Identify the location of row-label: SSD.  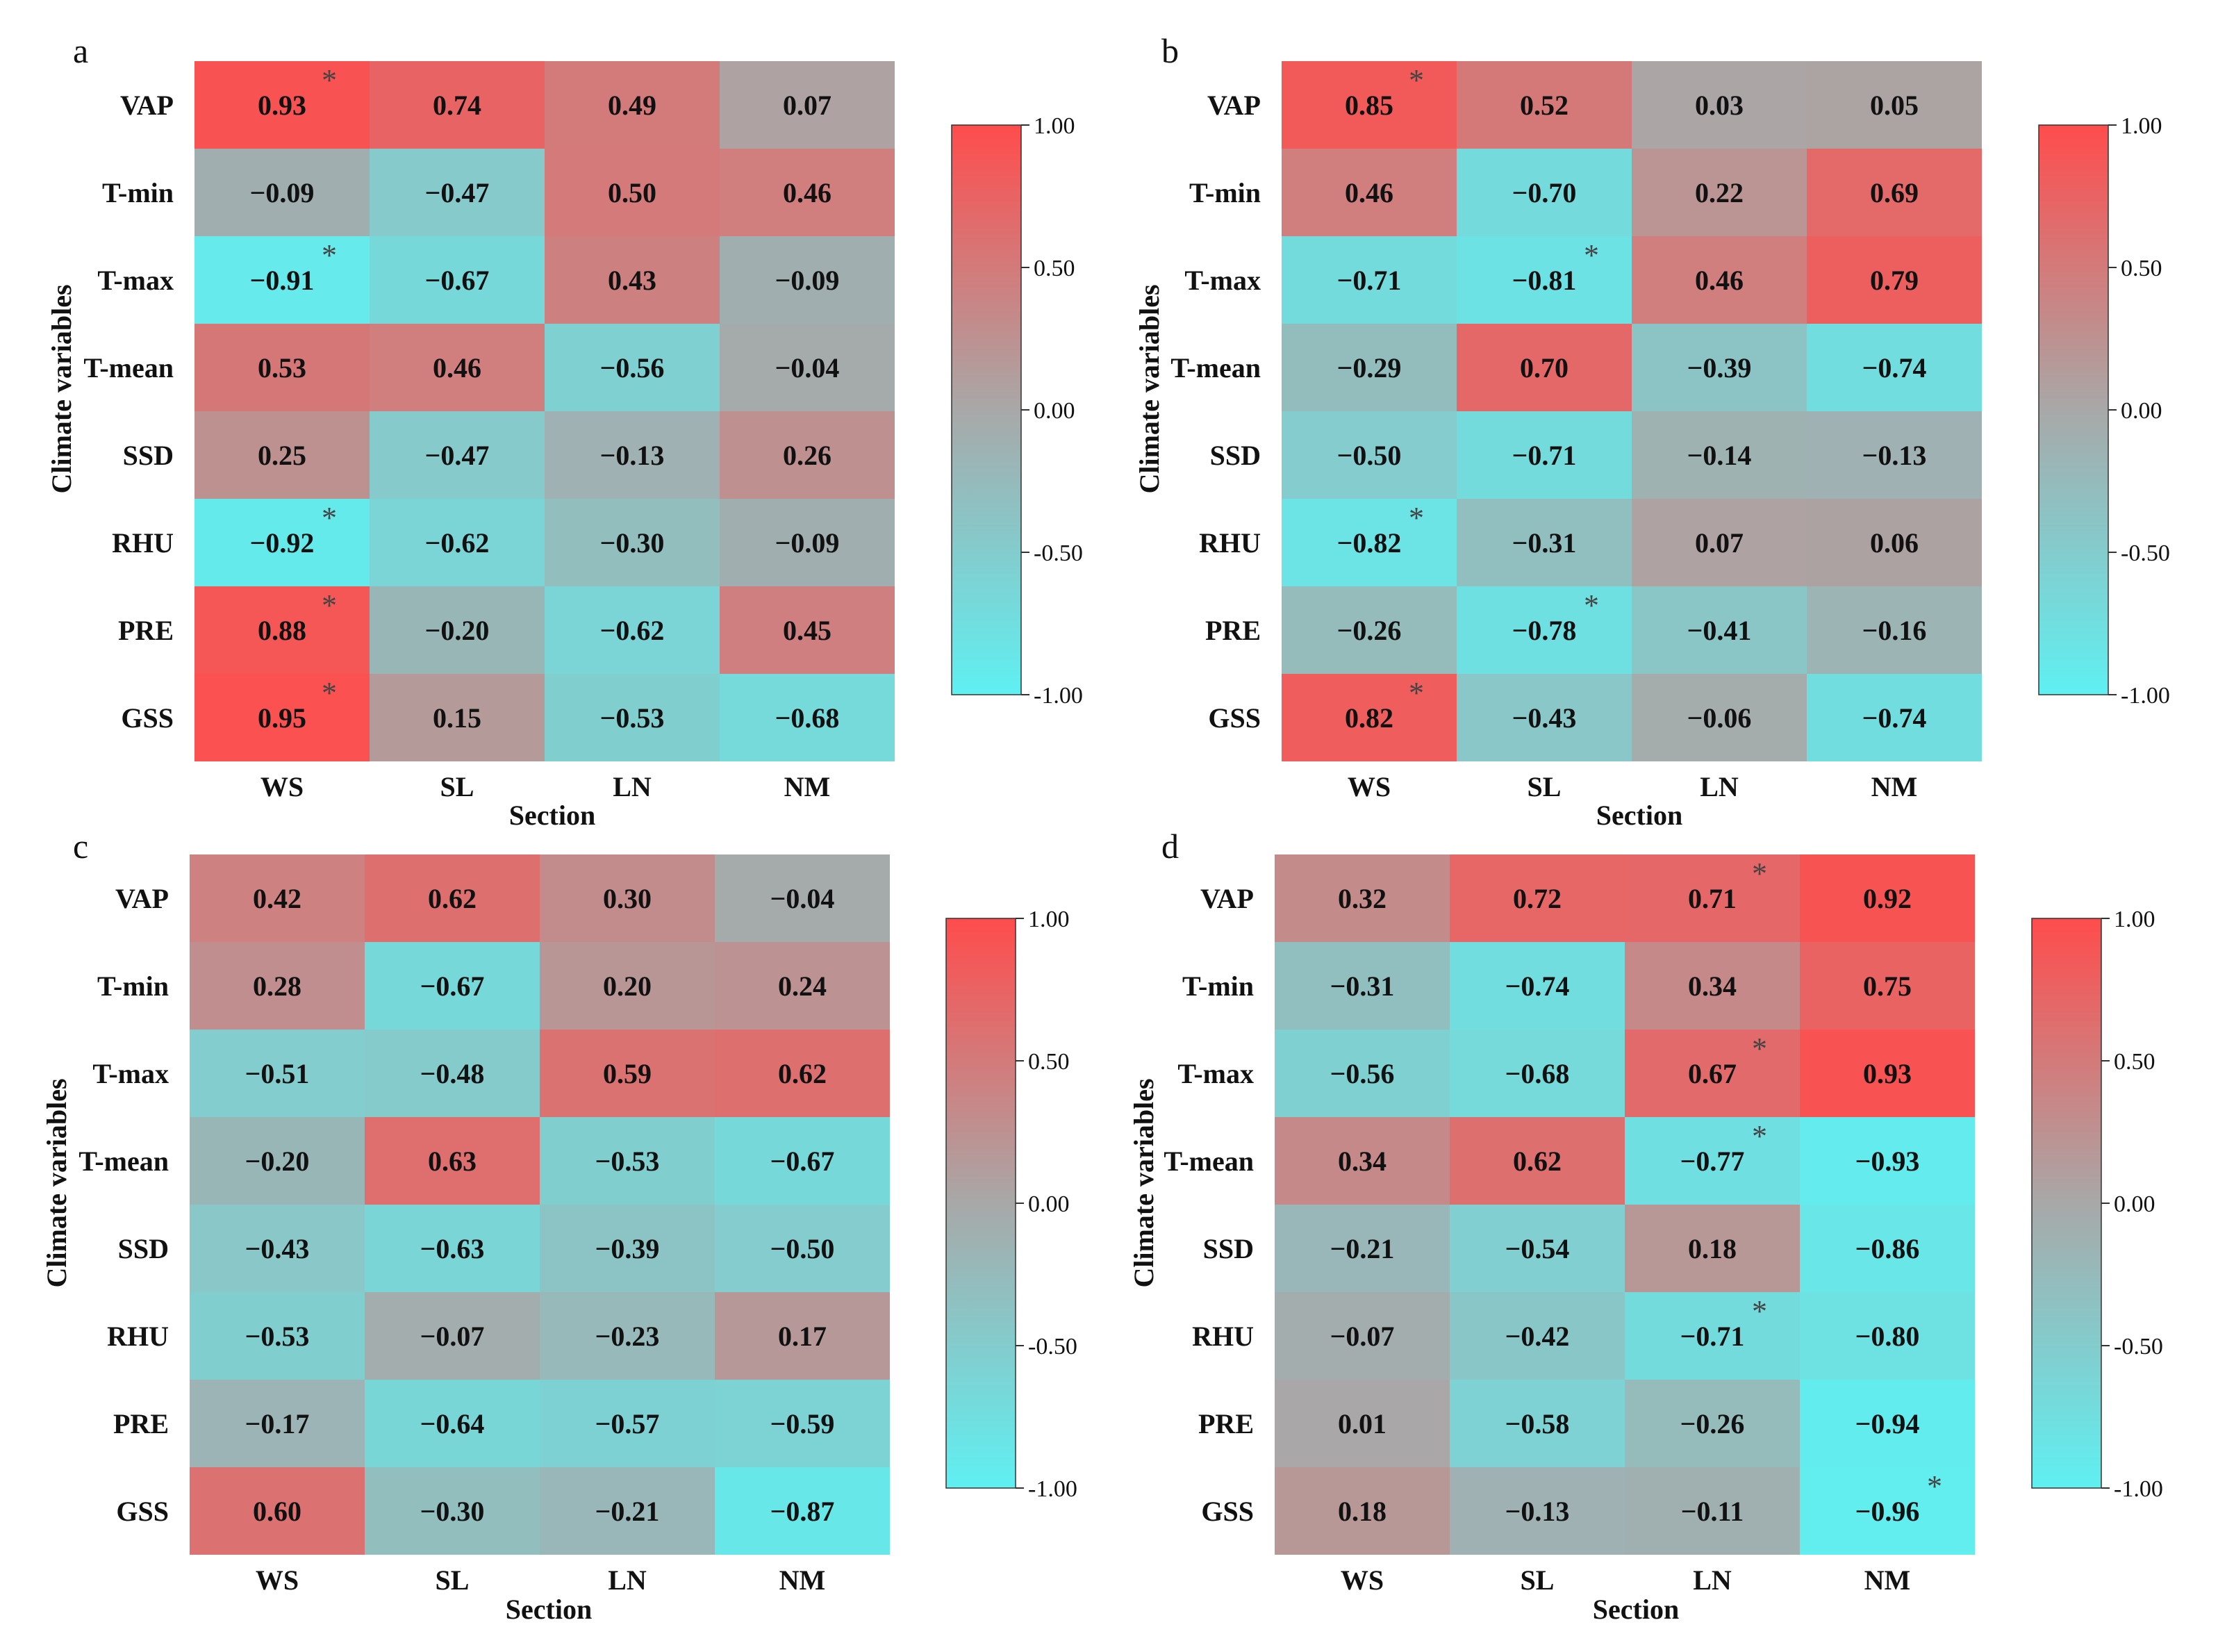
(148, 455).